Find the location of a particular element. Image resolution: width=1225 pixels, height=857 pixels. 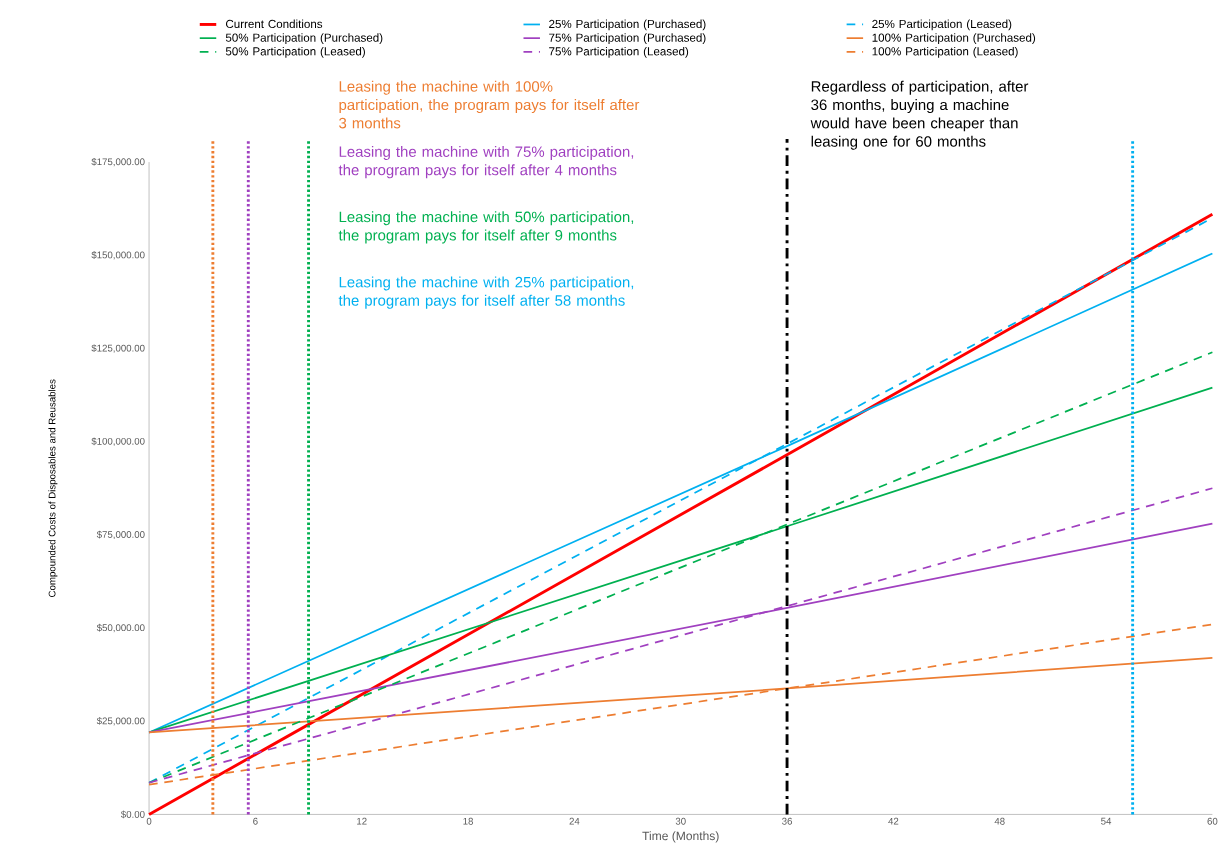

y-tick-label: $175,000.00 is located at coordinates (118, 162).